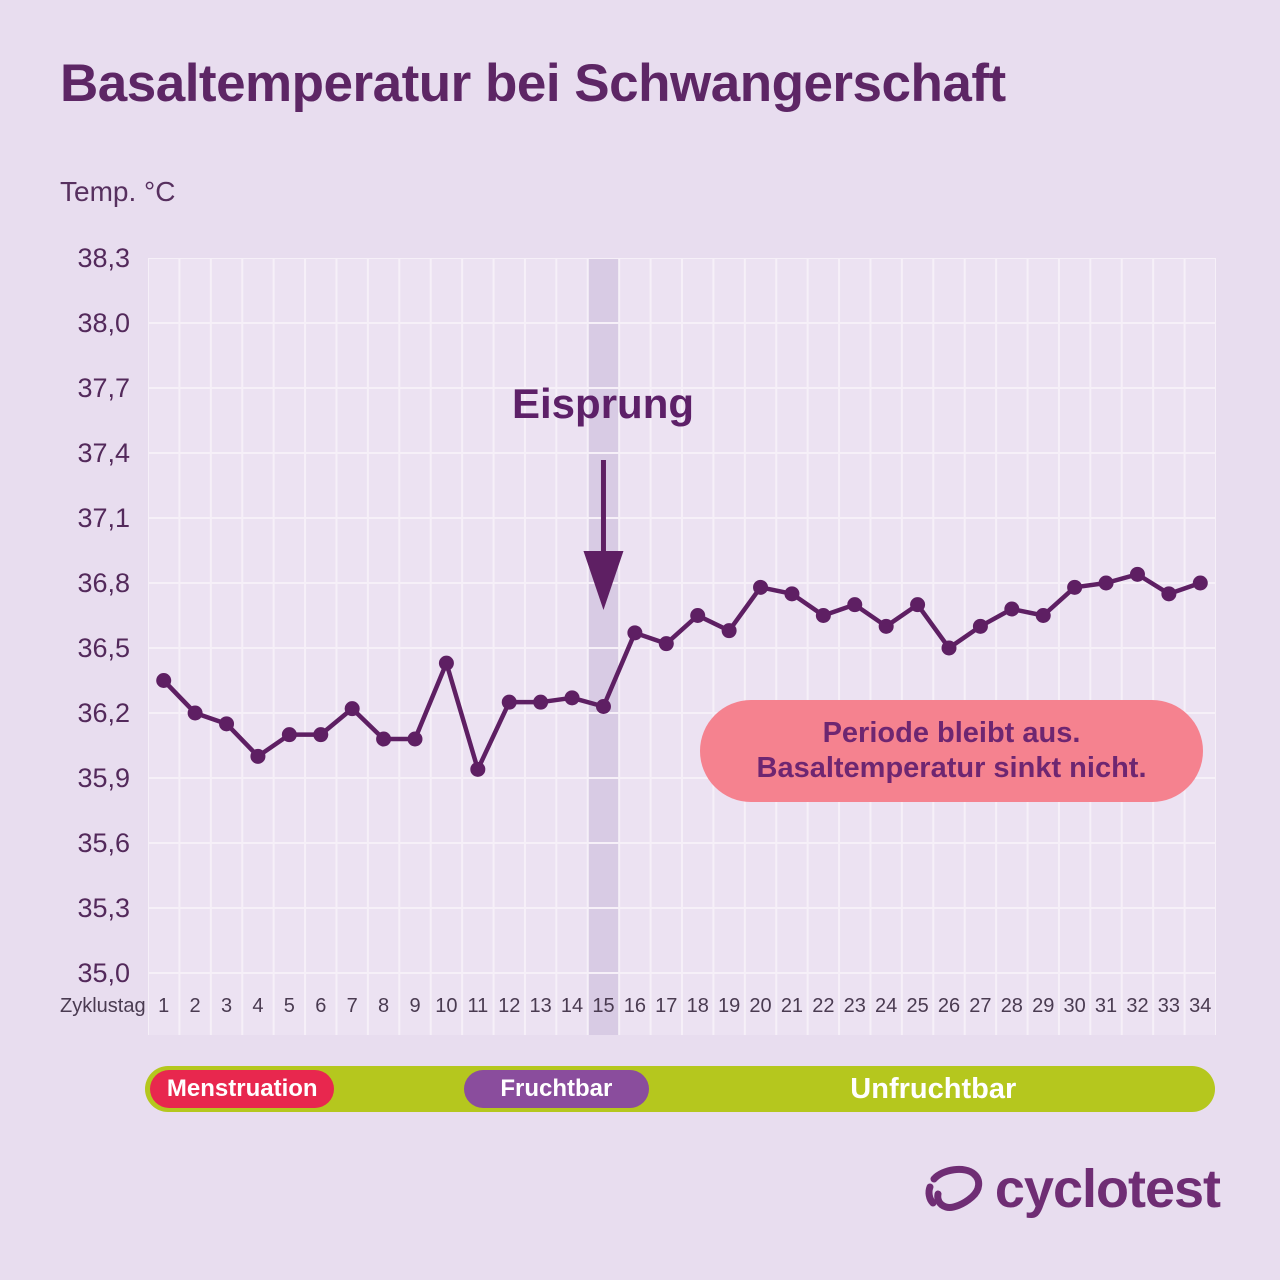  What do you see at coordinates (980, 1006) in the screenshot?
I see `x-tick-label: 27` at bounding box center [980, 1006].